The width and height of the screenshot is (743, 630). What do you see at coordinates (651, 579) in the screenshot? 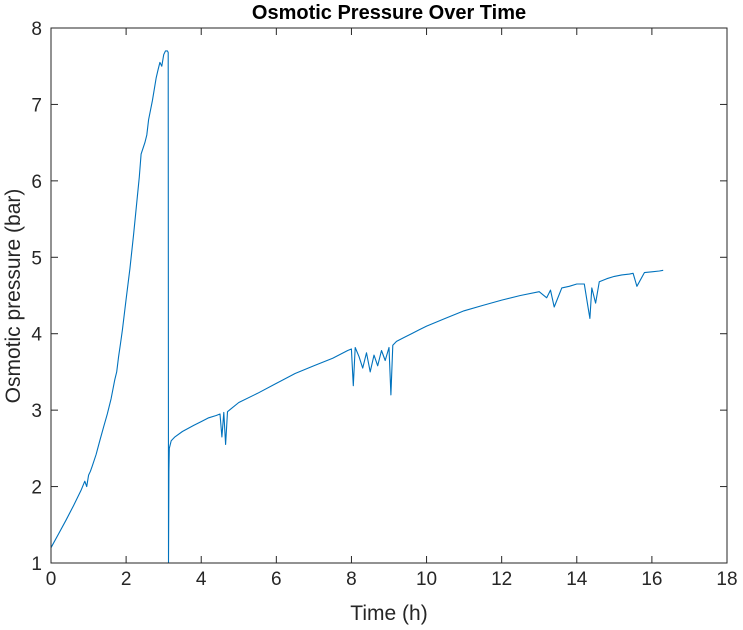
I see `x-tick-label: 16` at bounding box center [651, 579].